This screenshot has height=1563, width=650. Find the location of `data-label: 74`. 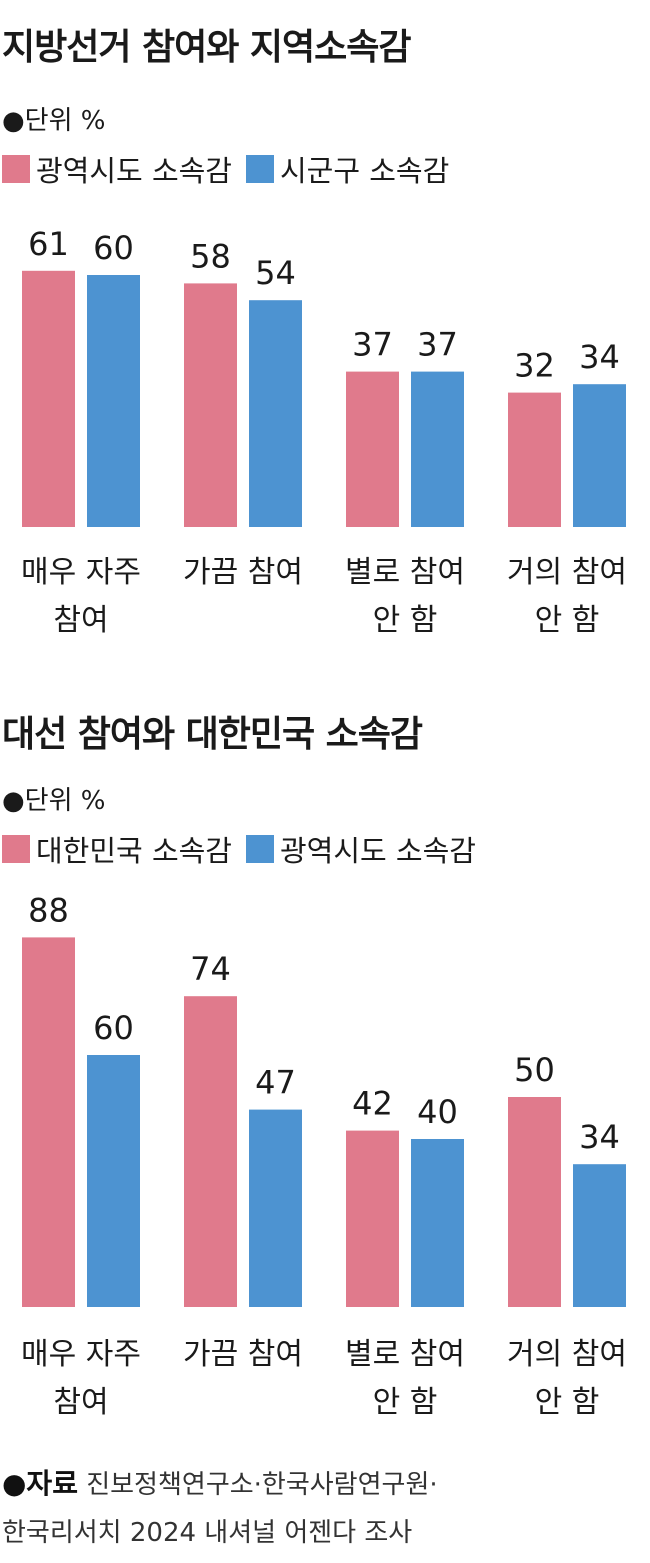

data-label: 74 is located at coordinates (210, 969).